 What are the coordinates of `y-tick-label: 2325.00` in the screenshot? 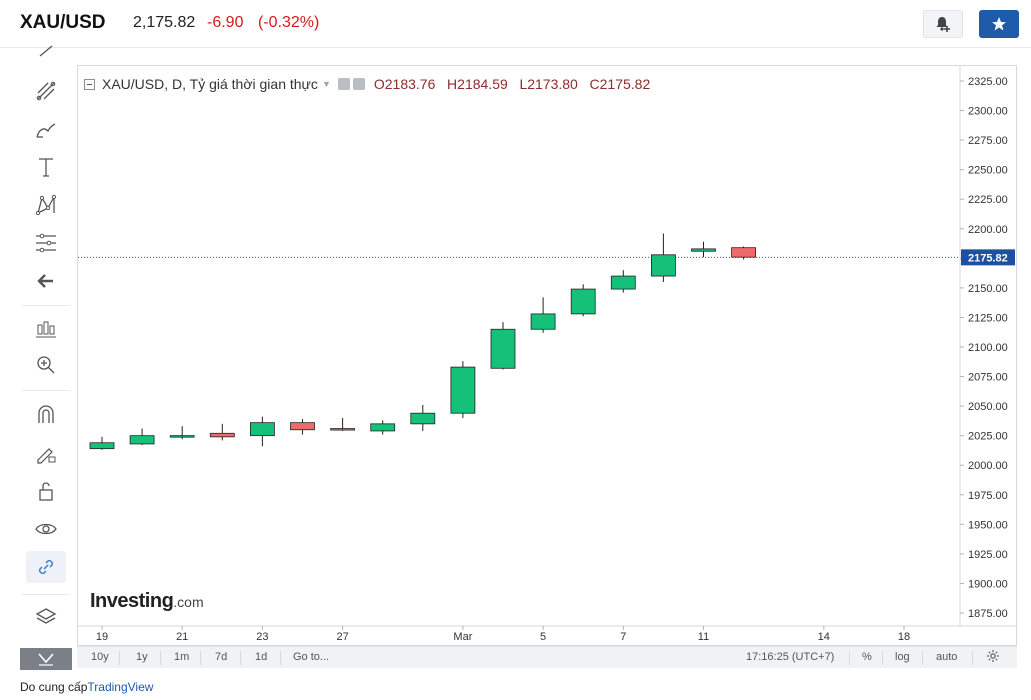 It's located at (988, 82).